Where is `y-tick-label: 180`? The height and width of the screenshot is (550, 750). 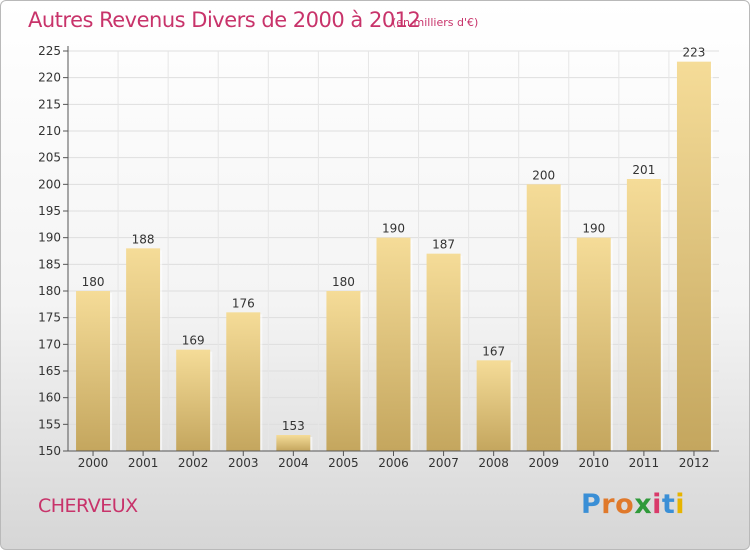
y-tick-label: 180 is located at coordinates (49, 291).